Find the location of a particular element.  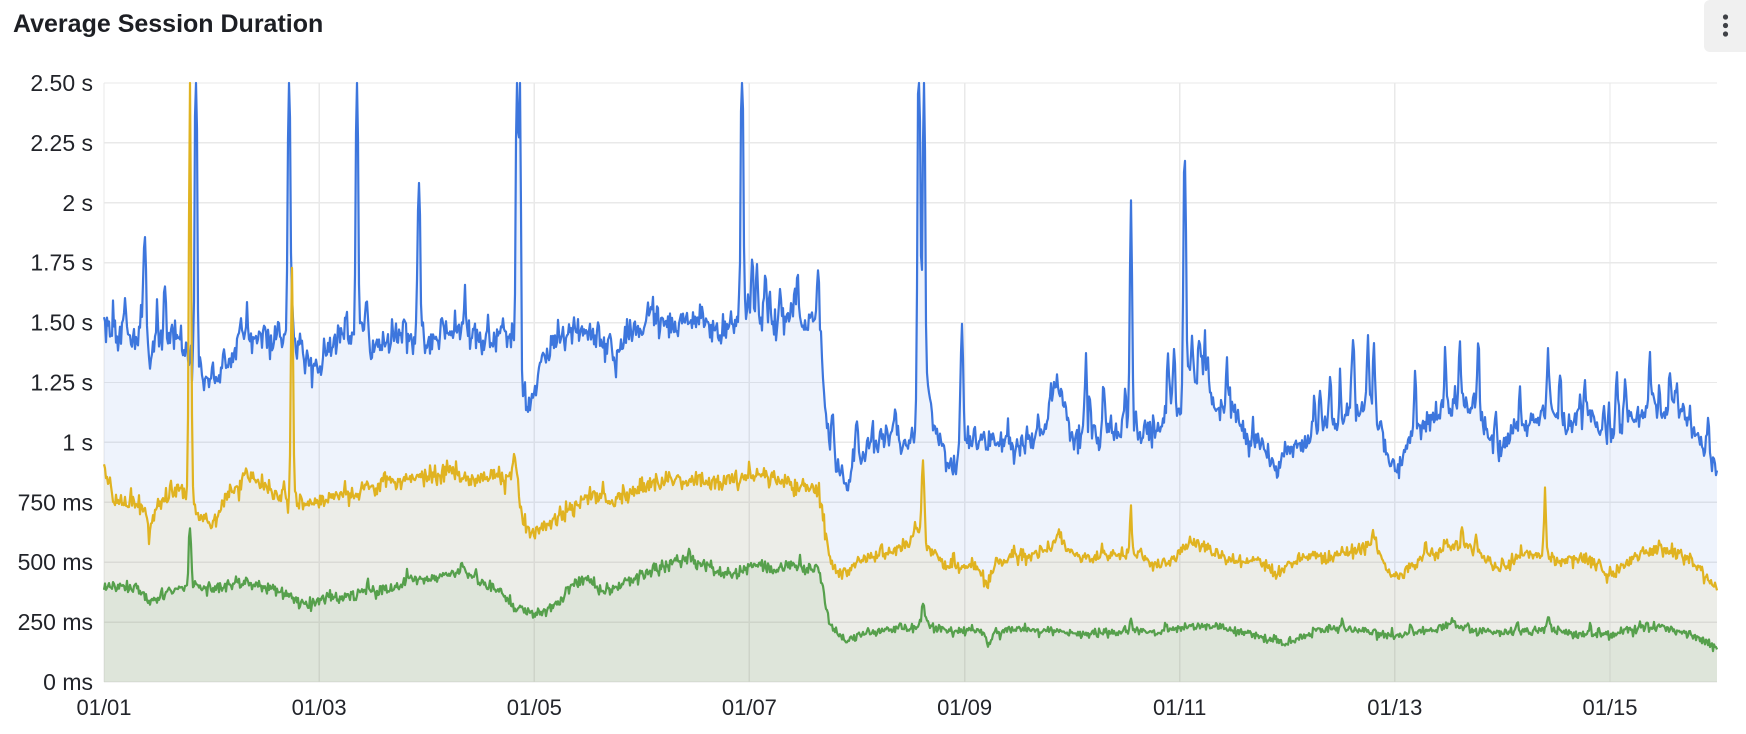

svg-text: 01/05 is located at coordinates (534, 707).